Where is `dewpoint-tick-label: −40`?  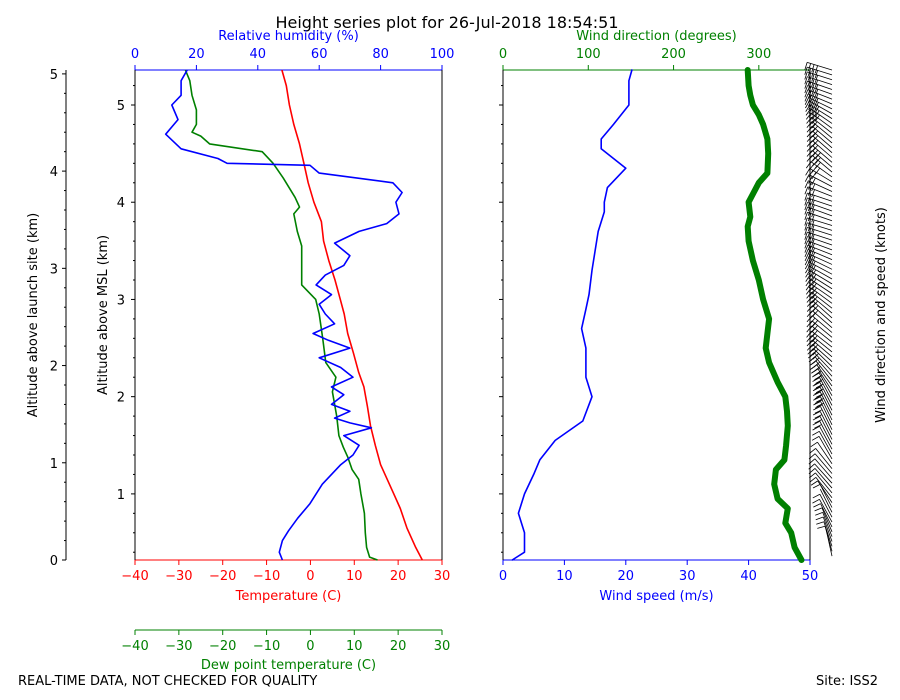 dewpoint-tick-label: −40 is located at coordinates (134, 646).